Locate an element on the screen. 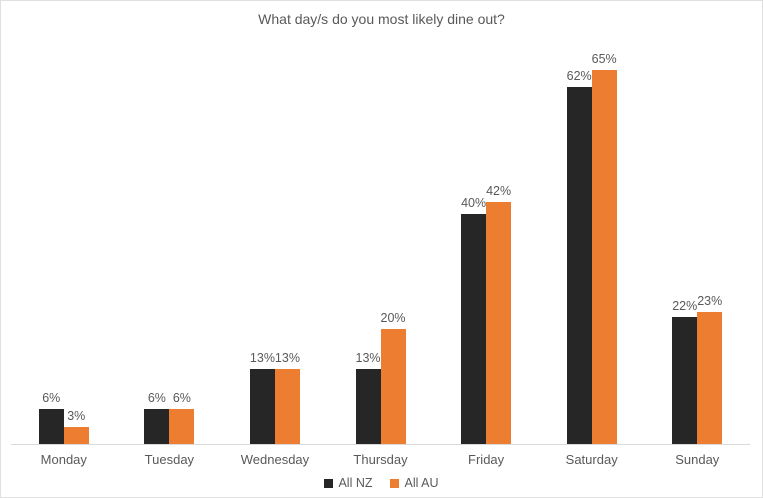  data-label: 20% is located at coordinates (393, 318).